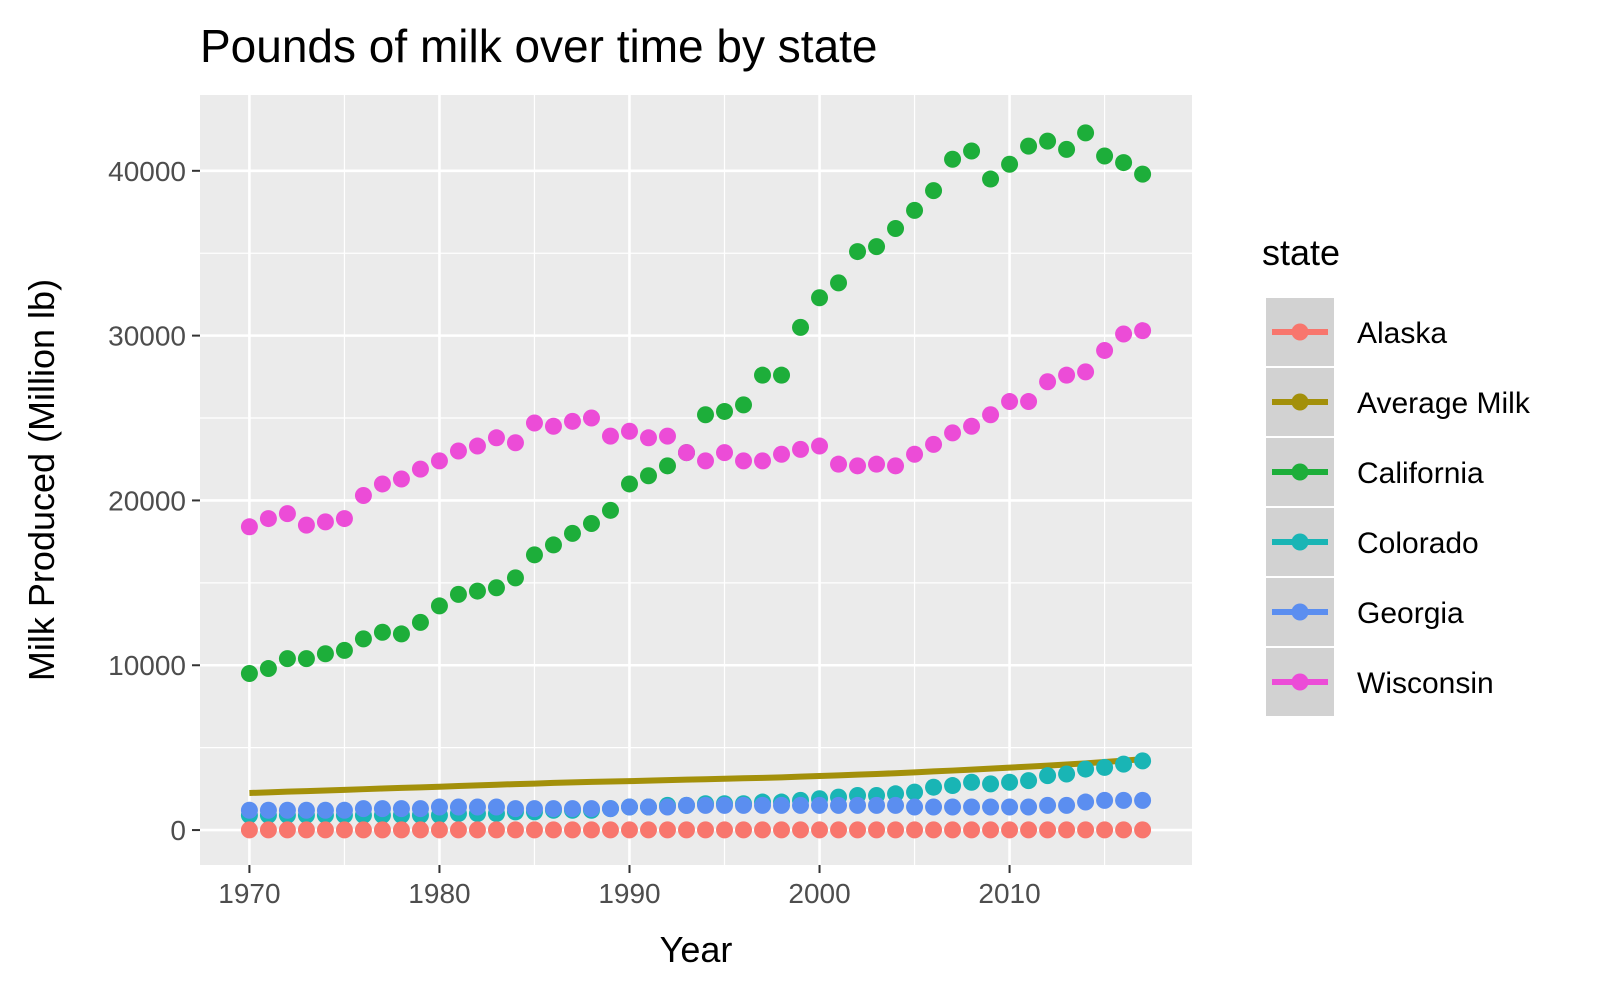 The width and height of the screenshot is (1606, 992). Describe the element at coordinates (249, 893) in the screenshot. I see `x-tick-label: 1970` at that location.